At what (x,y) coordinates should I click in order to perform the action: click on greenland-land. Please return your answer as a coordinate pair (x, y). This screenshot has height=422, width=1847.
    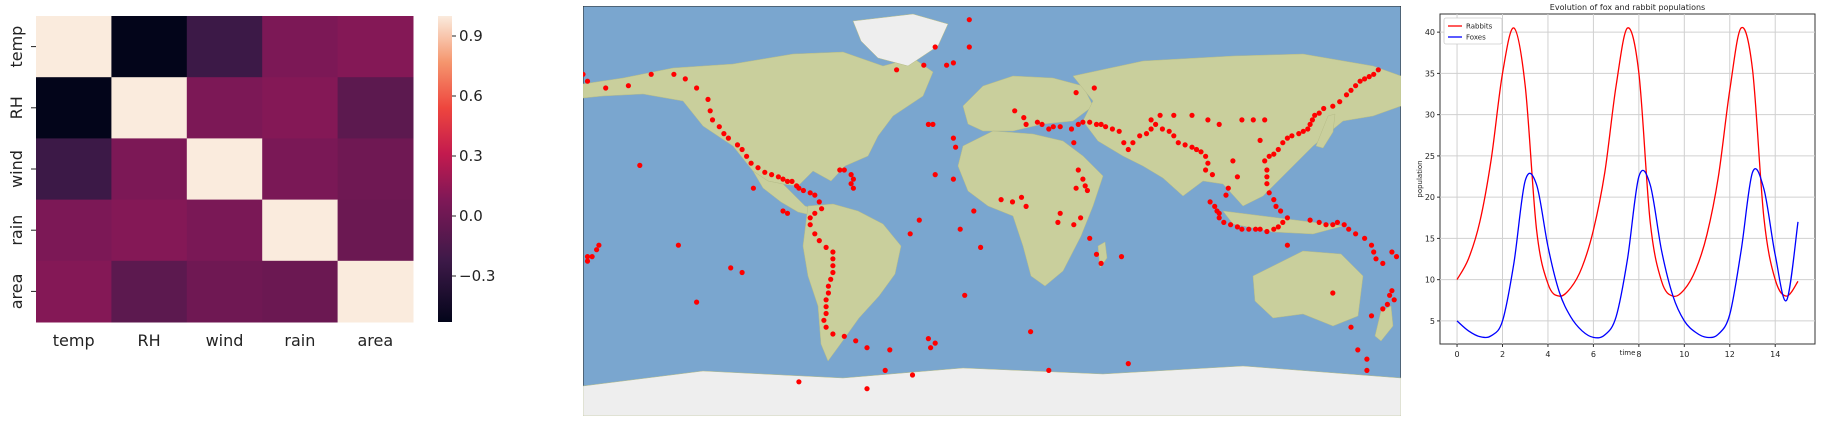
    Looking at the image, I should click on (900, 40).